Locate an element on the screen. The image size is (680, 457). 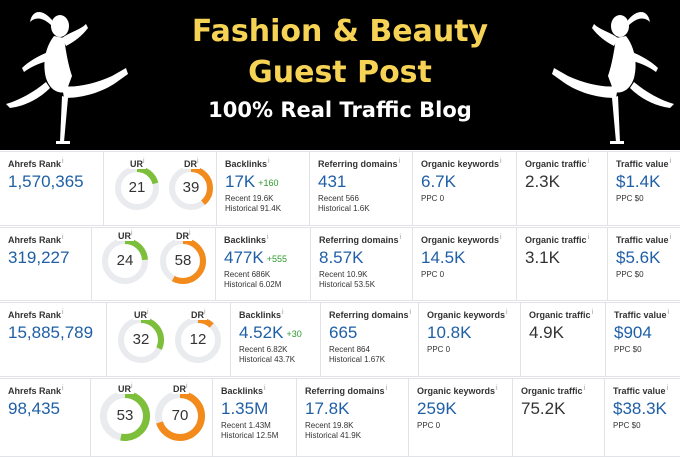
traffic-value-ppc: PPC $0 is located at coordinates (630, 274).